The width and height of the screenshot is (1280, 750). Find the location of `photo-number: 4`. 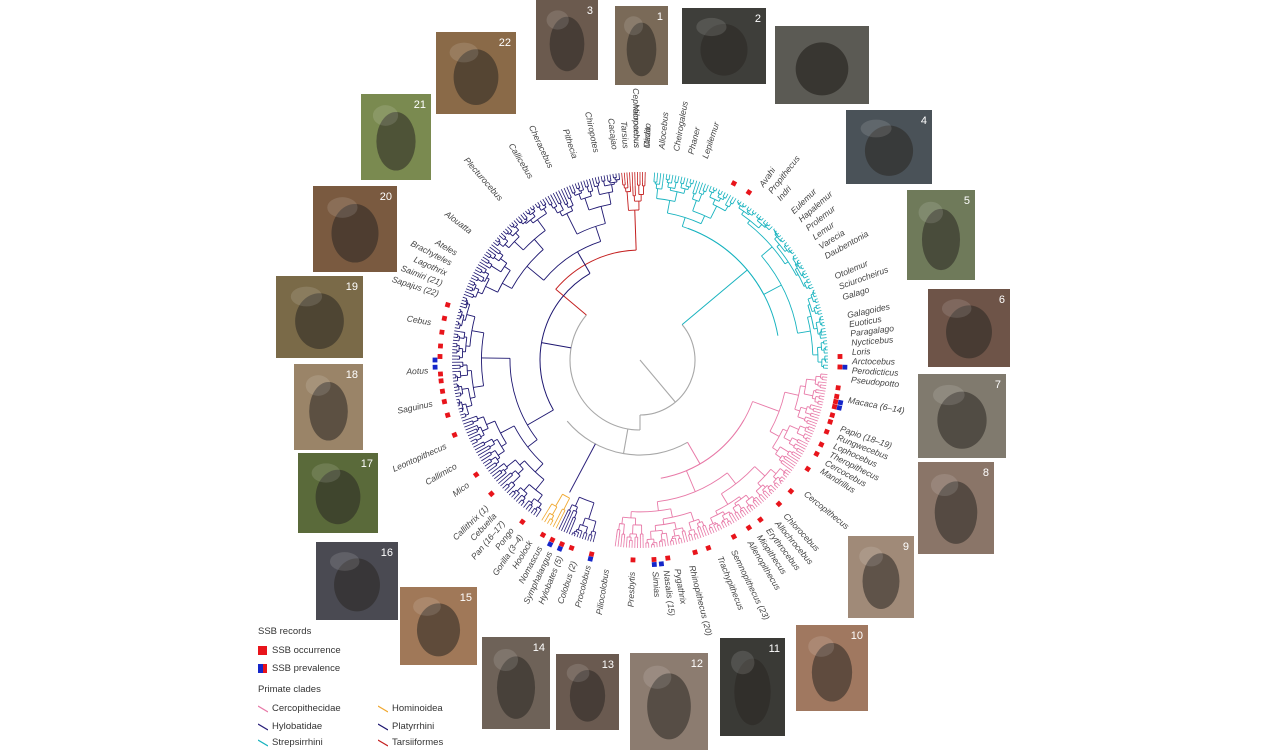

photo-number: 4 is located at coordinates (924, 121).